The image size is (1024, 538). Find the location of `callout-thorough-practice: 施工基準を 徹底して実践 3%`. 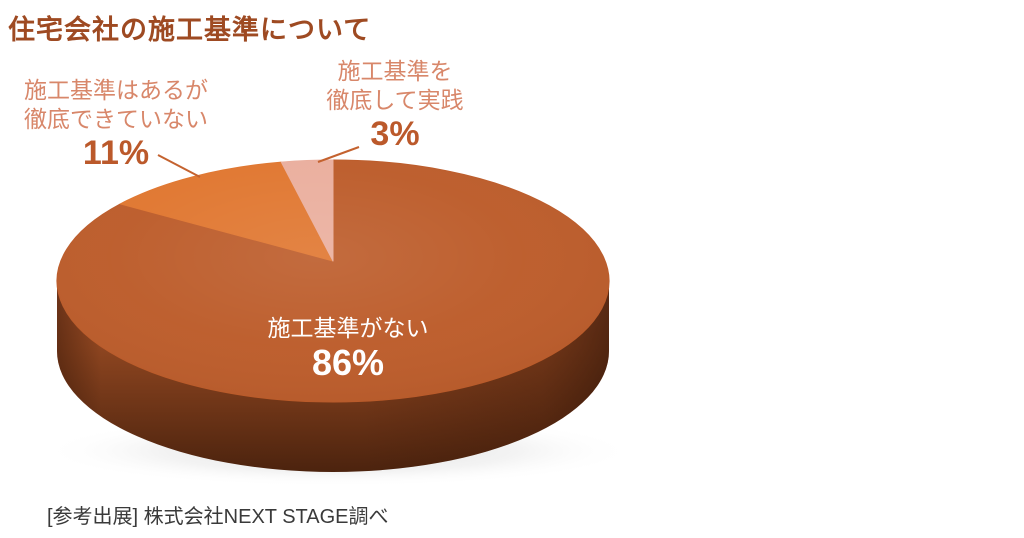

callout-thorough-practice: 施工基準を 徹底して実践 3% is located at coordinates (395, 105).